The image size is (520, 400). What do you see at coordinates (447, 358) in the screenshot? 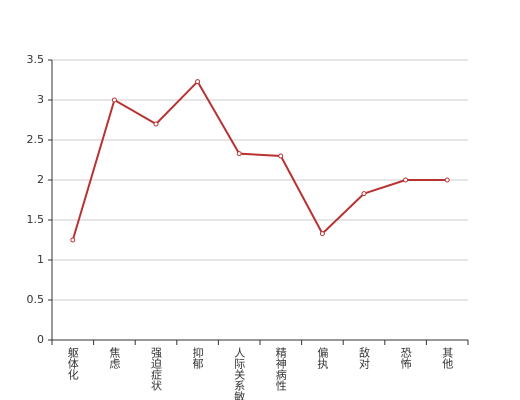
I see `x-tick-label: 其他` at bounding box center [447, 358].